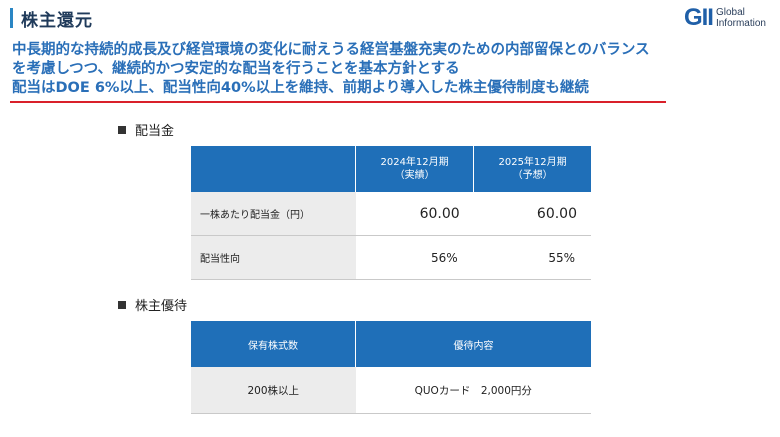  I want to click on logo-line-2: Information, so click(740, 23).